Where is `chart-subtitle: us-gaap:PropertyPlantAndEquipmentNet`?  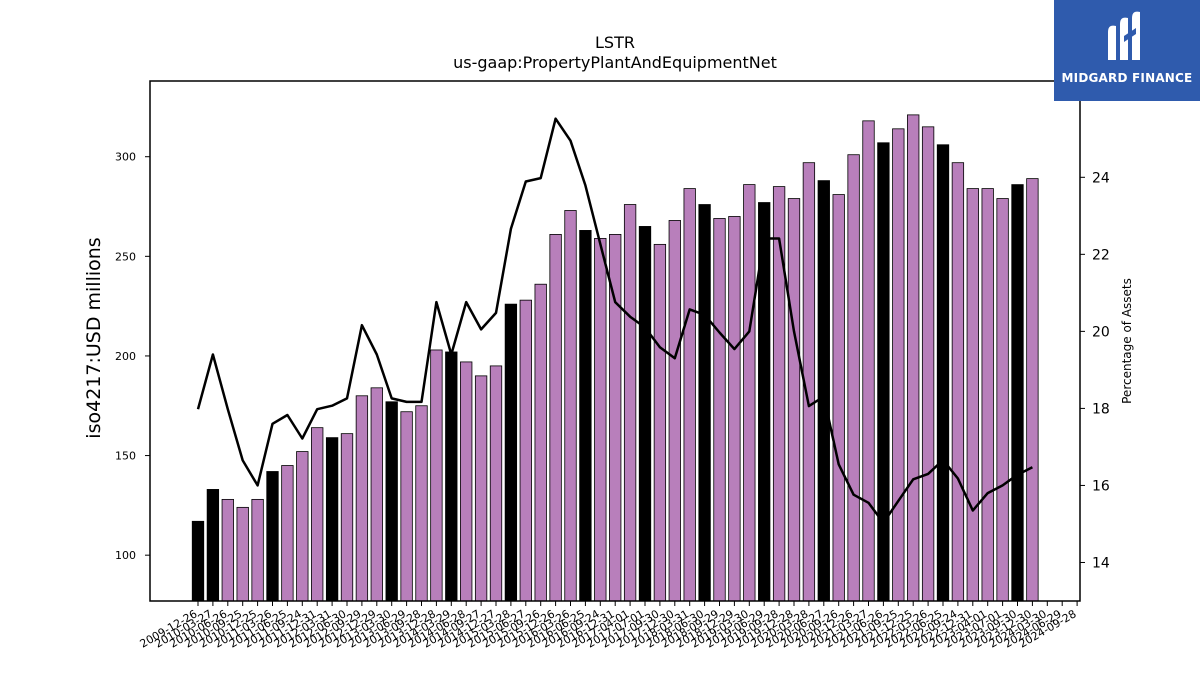 chart-subtitle: us-gaap:PropertyPlantAndEquipmentNet is located at coordinates (615, 62).